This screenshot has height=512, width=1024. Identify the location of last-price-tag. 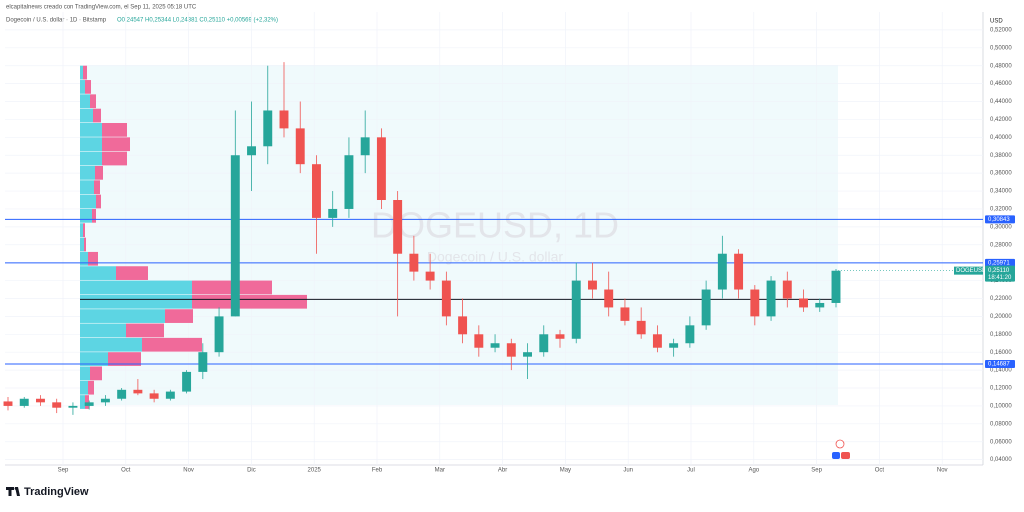
(1000, 273).